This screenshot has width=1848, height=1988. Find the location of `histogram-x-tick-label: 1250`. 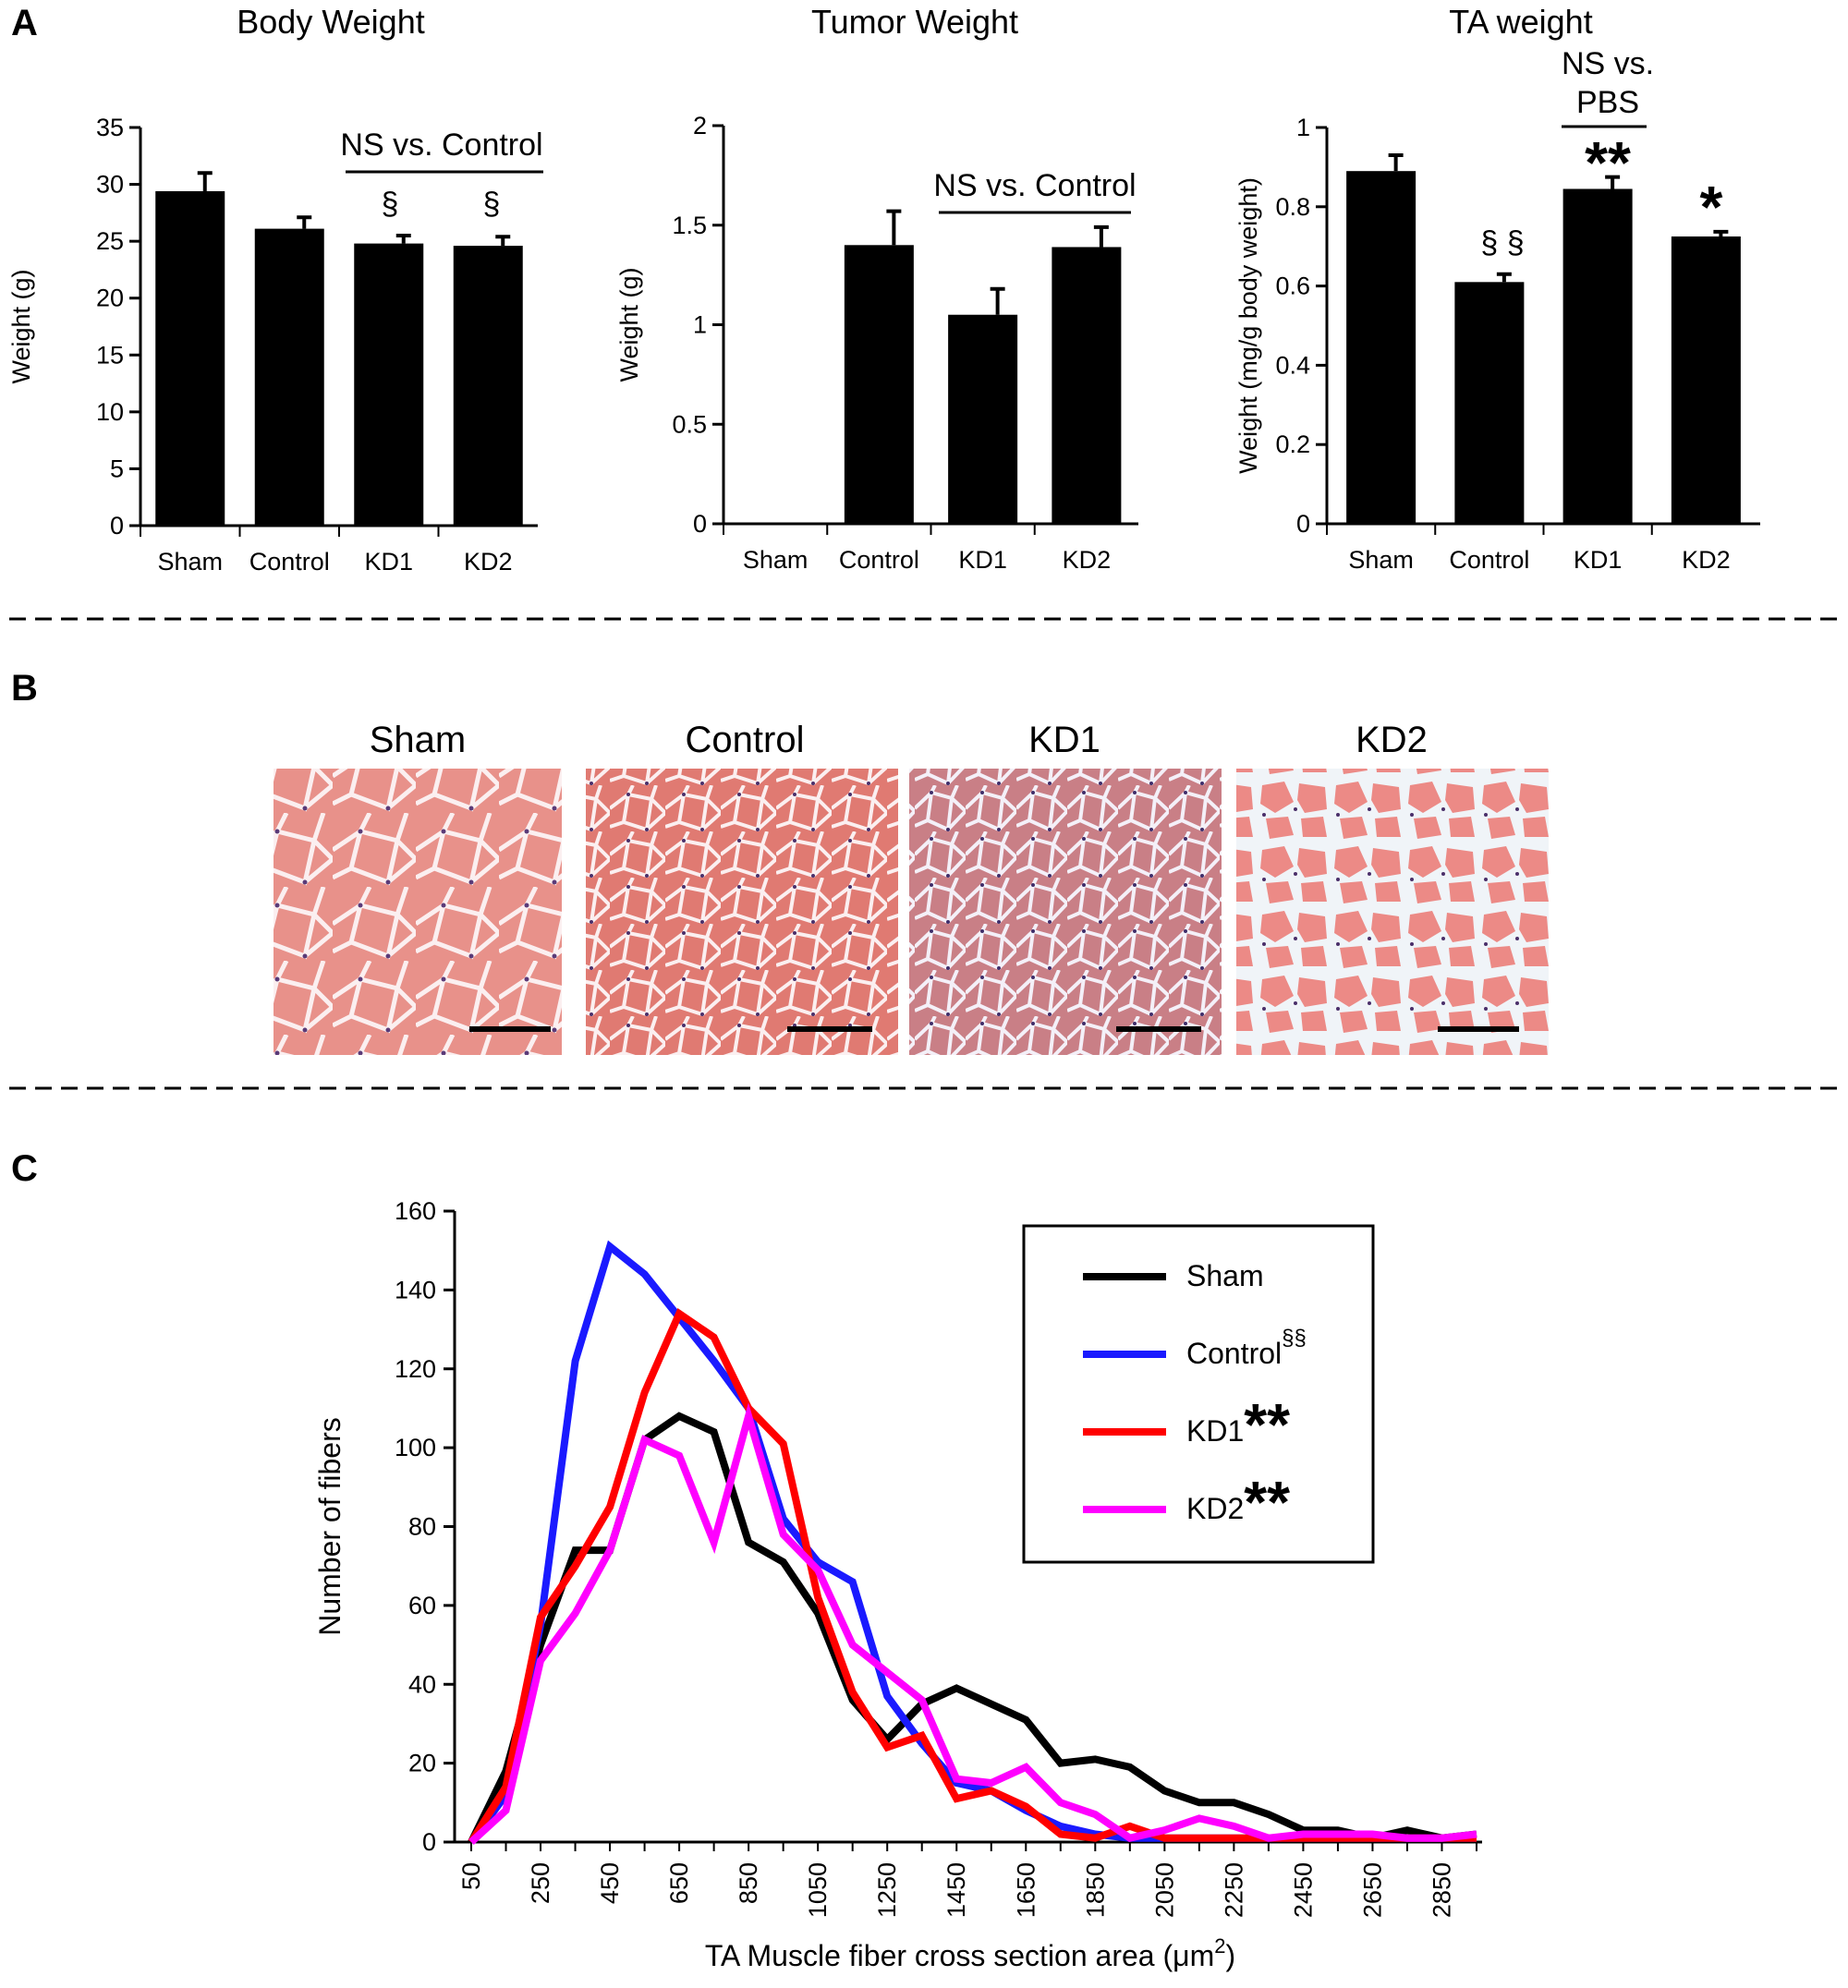

histogram-x-tick-label: 1250 is located at coordinates (887, 1890).